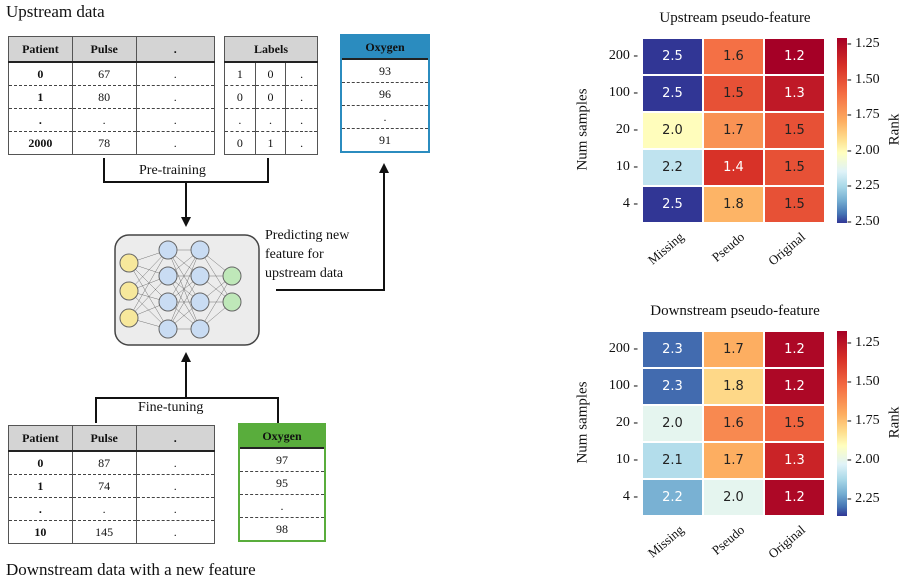 This screenshot has width=906, height=586. Describe the element at coordinates (104, 462) in the screenshot. I see `cell: 87` at that location.